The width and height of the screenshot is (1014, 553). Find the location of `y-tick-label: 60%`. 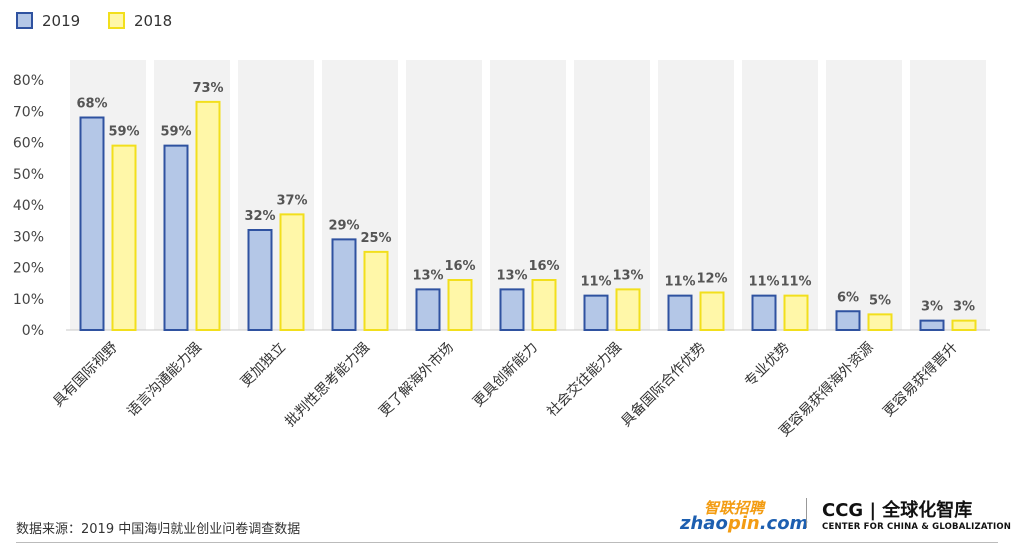

y-tick-label: 60% is located at coordinates (28, 144).